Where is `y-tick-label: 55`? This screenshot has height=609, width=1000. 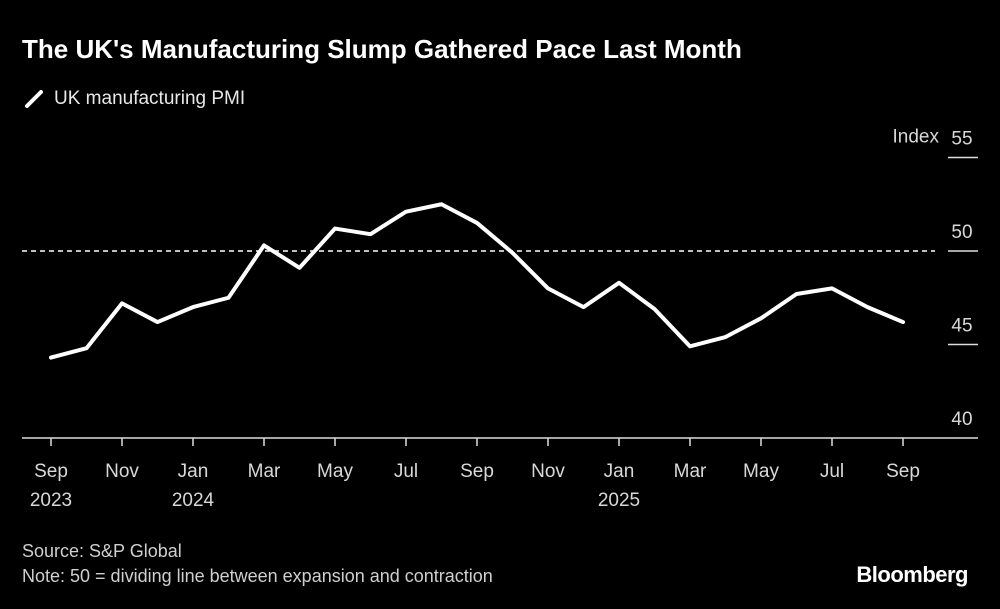 y-tick-label: 55 is located at coordinates (961, 139).